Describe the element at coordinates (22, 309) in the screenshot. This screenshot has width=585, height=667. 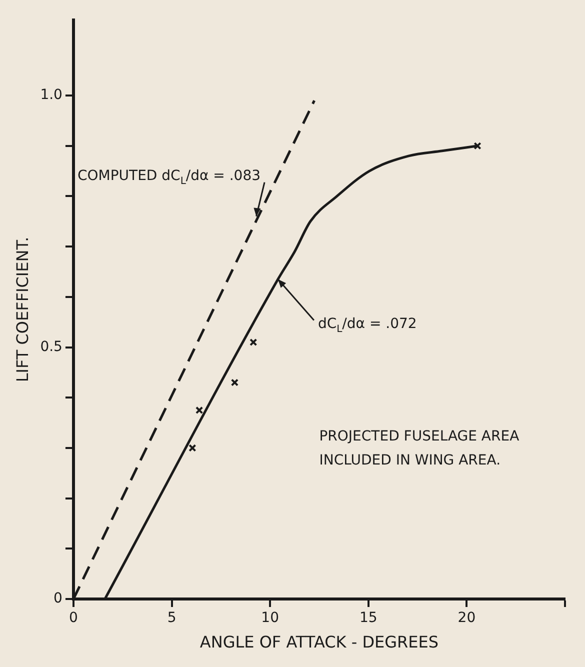
I see `y-axis-title: LIFT COEFFICIENT.` at that location.